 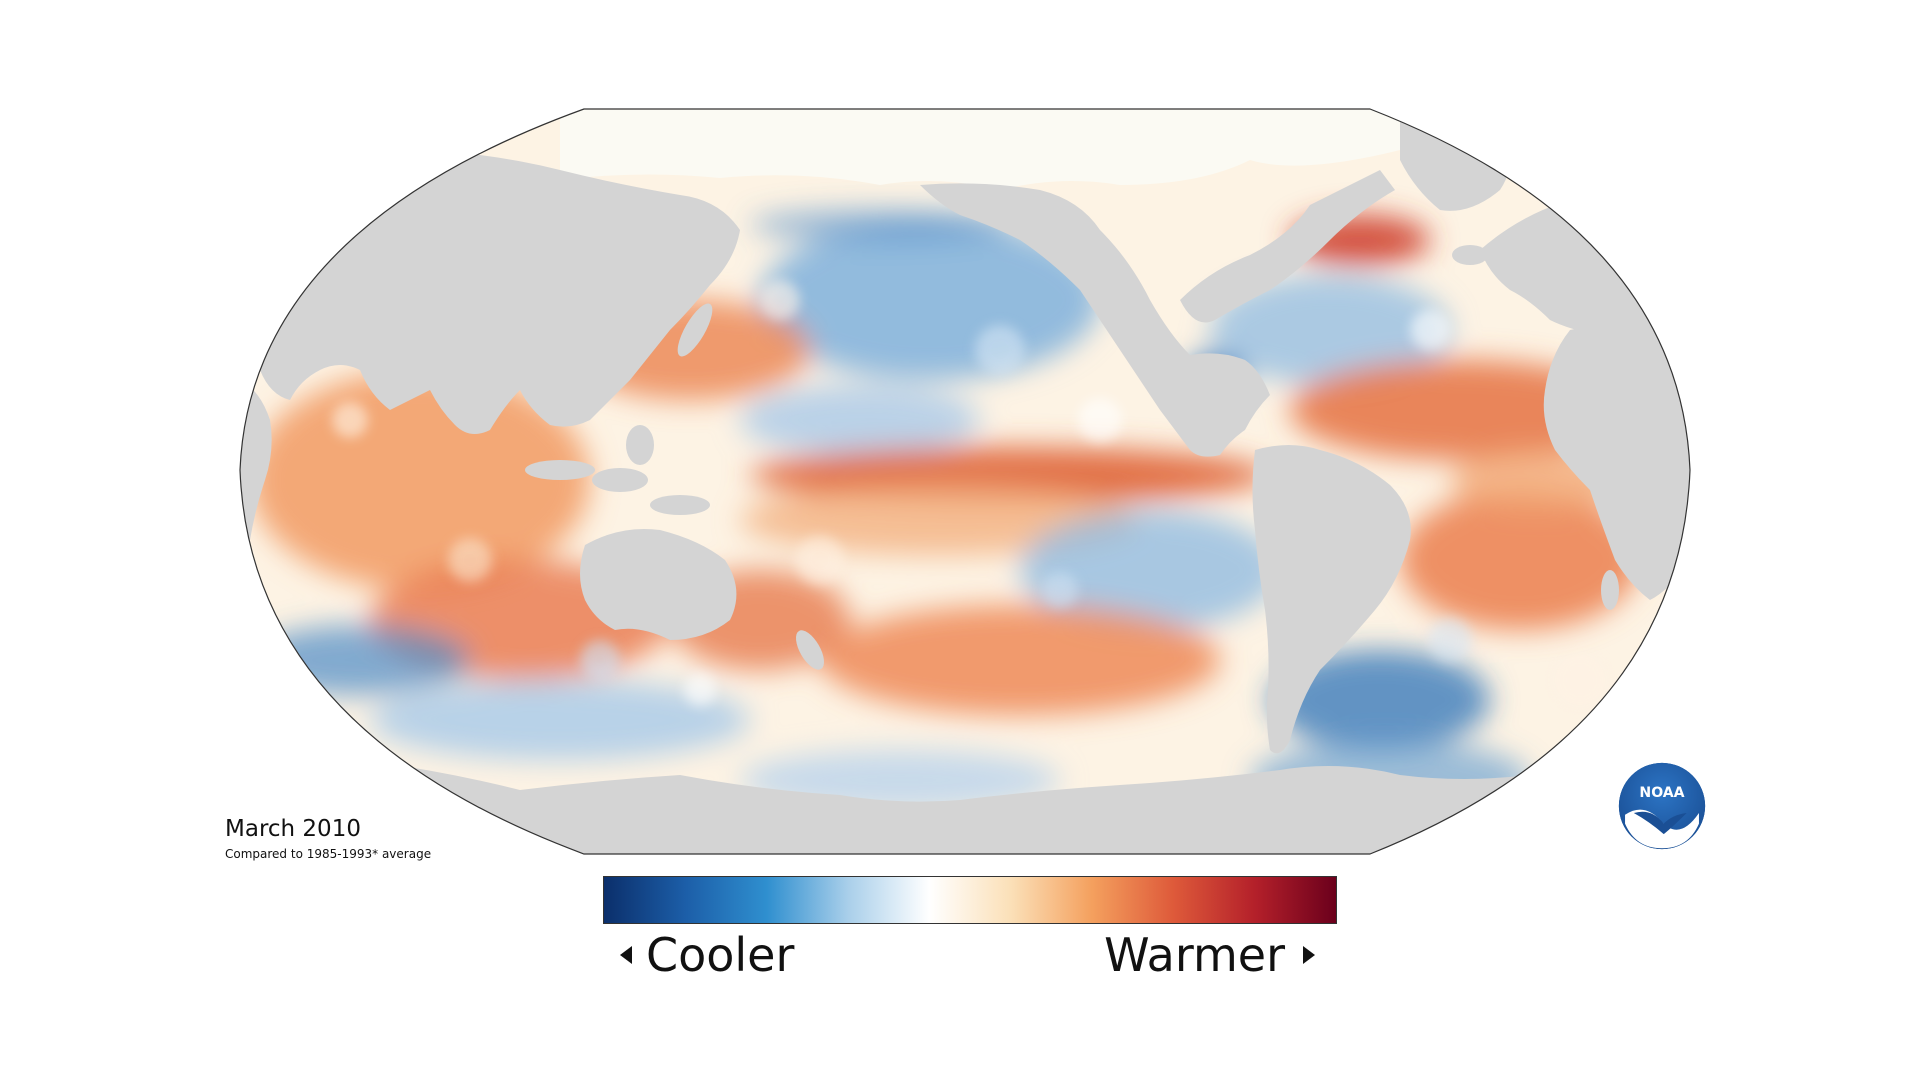 I want to click on right-arrow-icon, so click(x=1309, y=955).